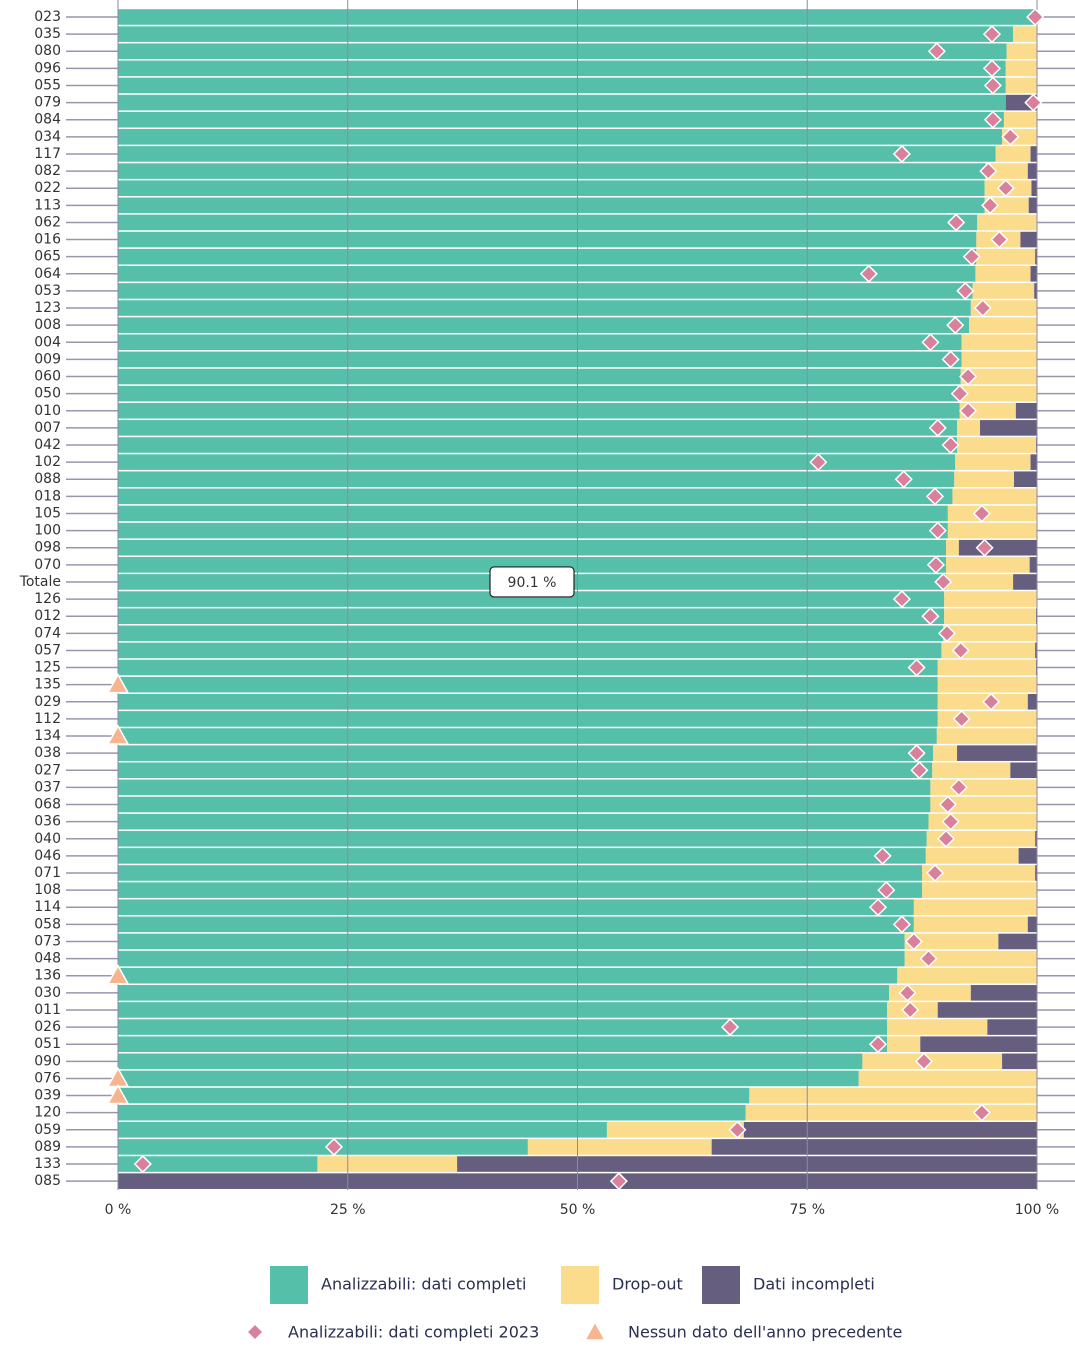 Image resolution: width=1075 pixels, height=1347 pixels. What do you see at coordinates (47, 633) in the screenshot?
I see `y-tick-label: 074` at bounding box center [47, 633].